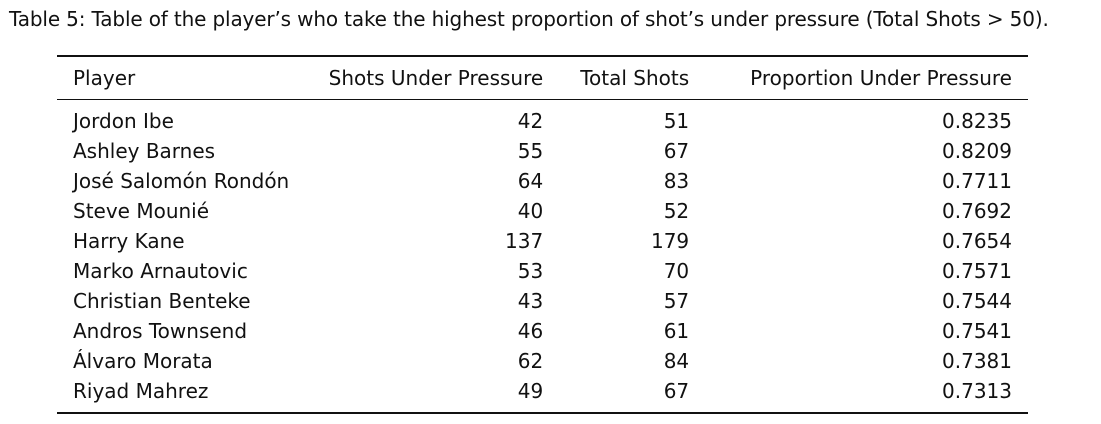  What do you see at coordinates (977, 271) in the screenshot?
I see `proportion-cell: 0.7571` at bounding box center [977, 271].